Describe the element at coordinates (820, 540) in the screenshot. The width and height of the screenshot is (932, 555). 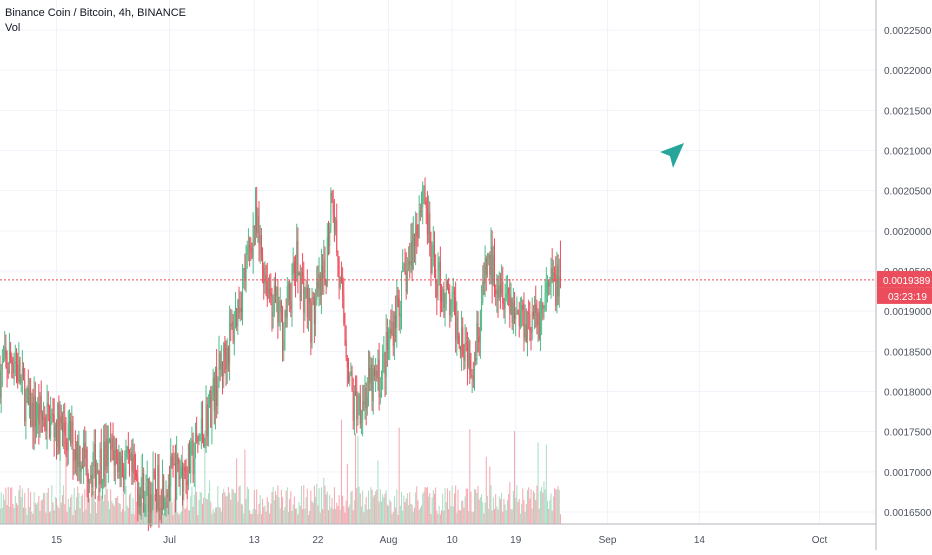
I see `time-tick-label: Oct` at that location.